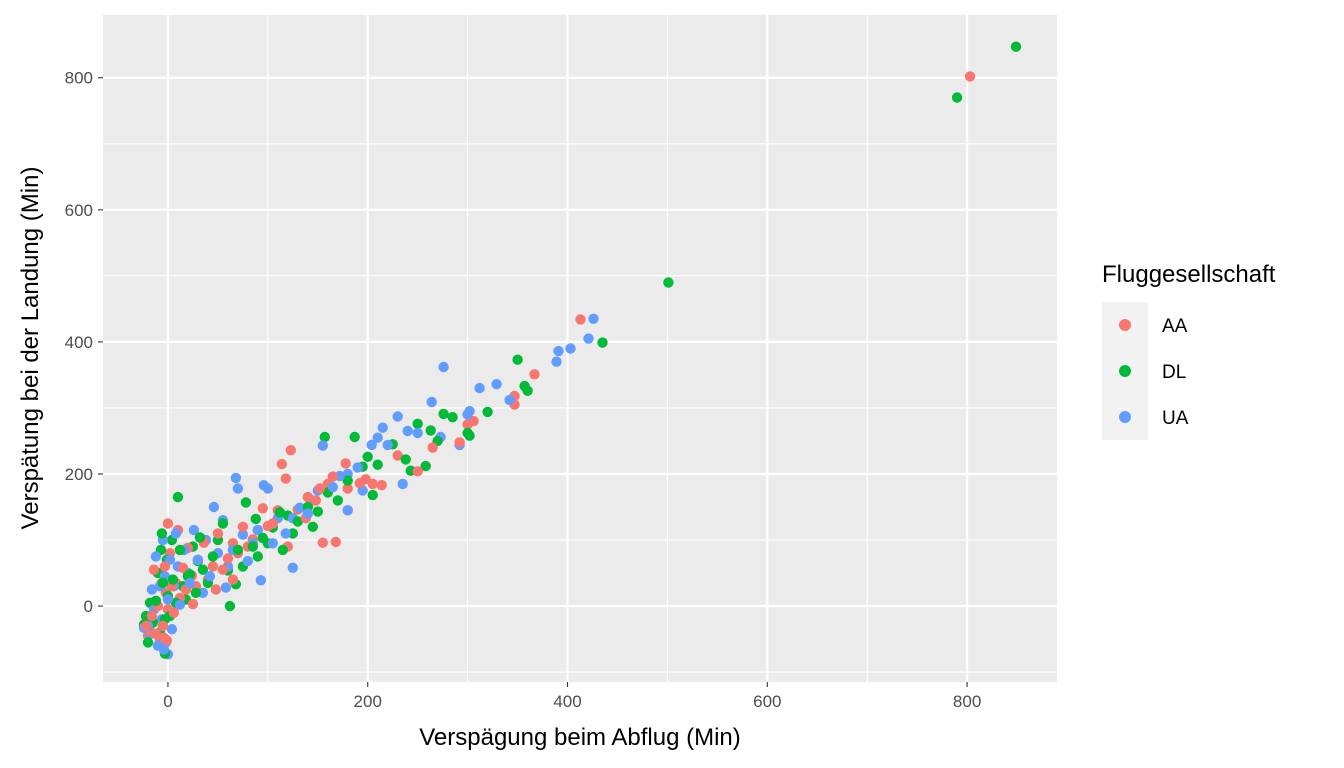 The width and height of the screenshot is (1344, 768). What do you see at coordinates (767, 701) in the screenshot?
I see `x-tick-label: 600` at bounding box center [767, 701].